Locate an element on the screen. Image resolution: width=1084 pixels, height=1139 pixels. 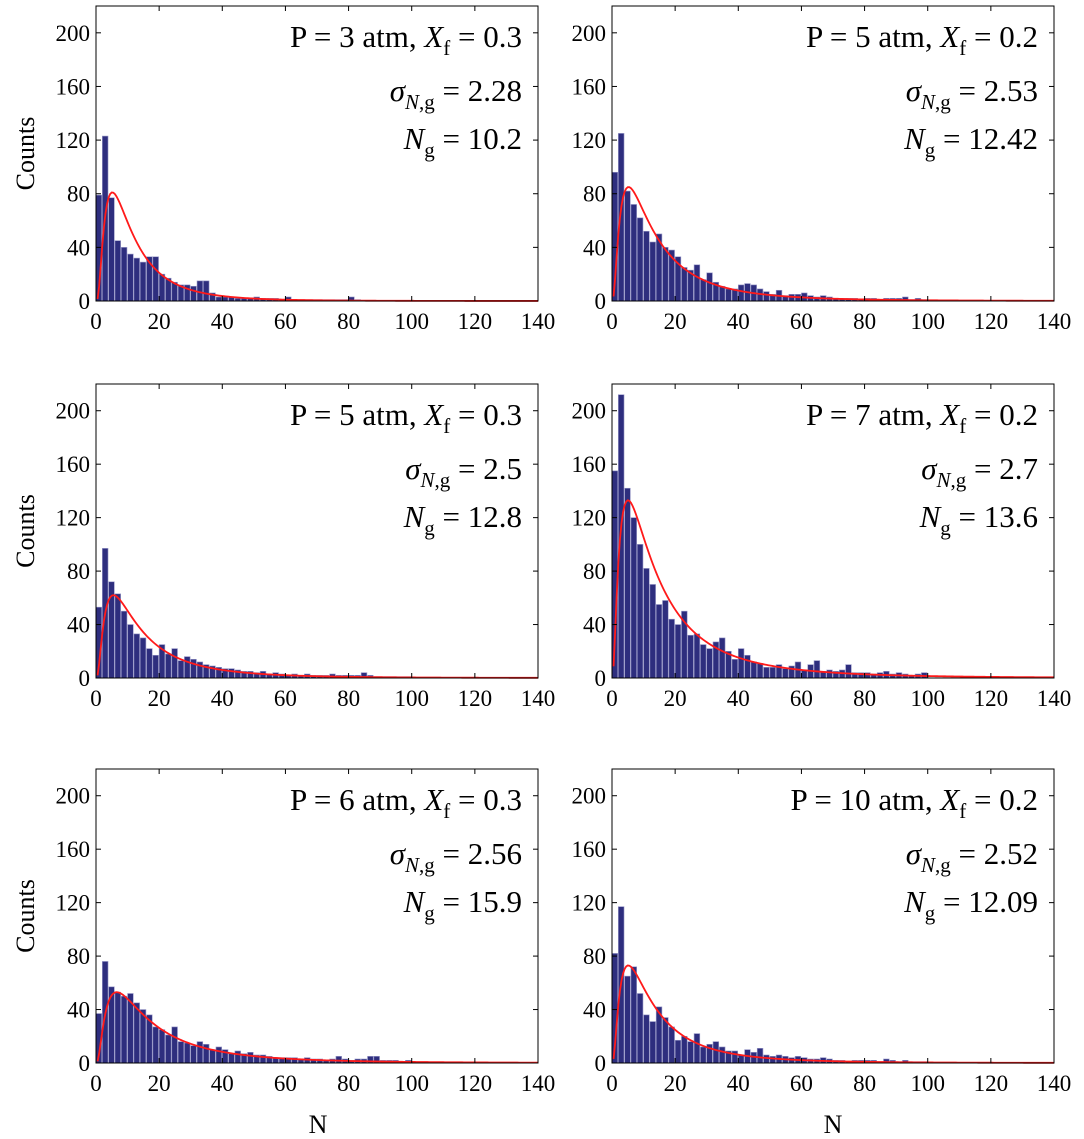
annotation-sigma: σN,g = 2.56 is located at coordinates (456, 856).